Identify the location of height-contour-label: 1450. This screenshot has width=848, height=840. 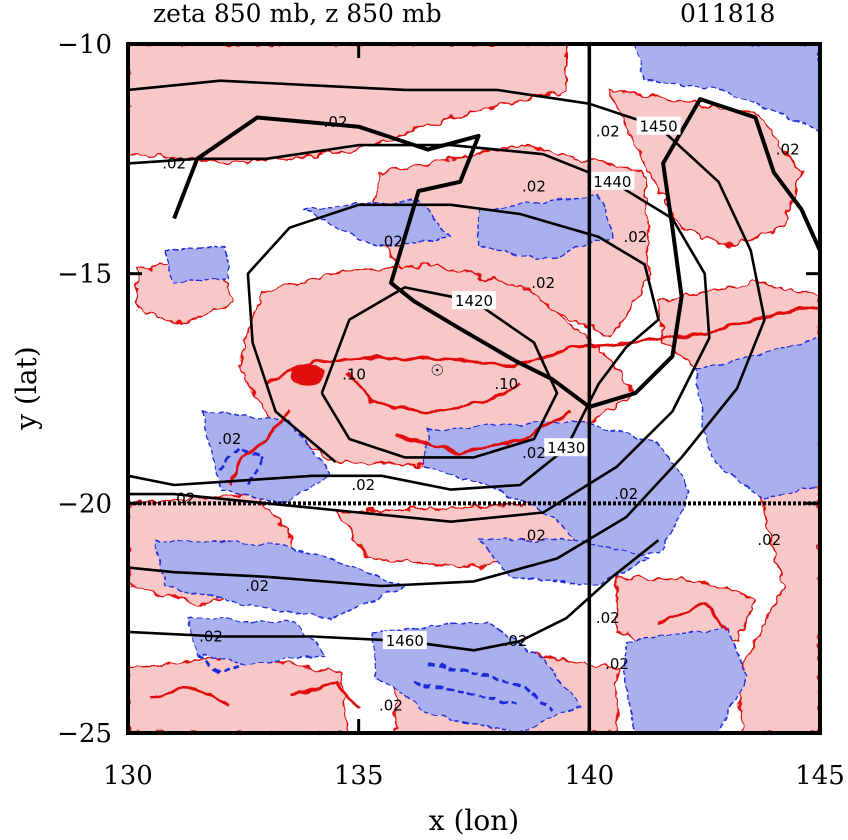
(658, 127).